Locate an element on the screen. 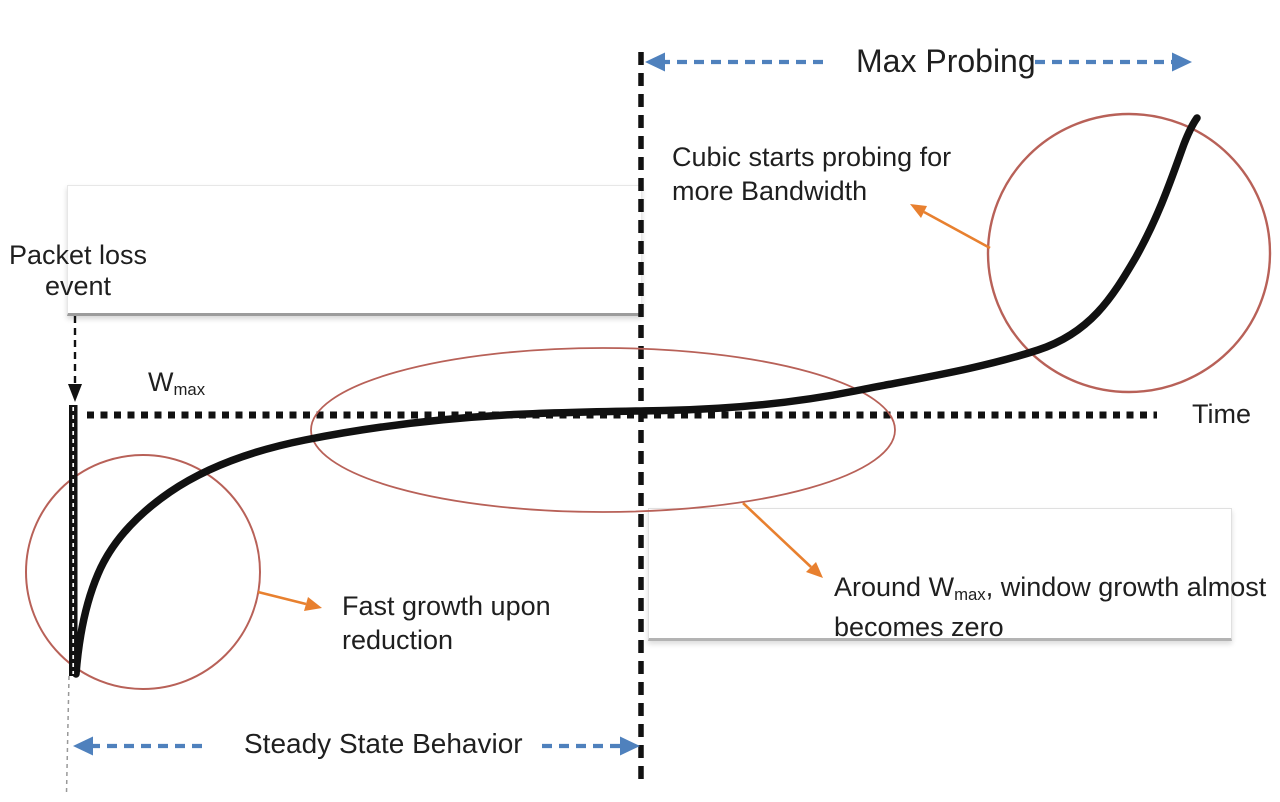  max-probing-highlight-circle is located at coordinates (1129, 253).